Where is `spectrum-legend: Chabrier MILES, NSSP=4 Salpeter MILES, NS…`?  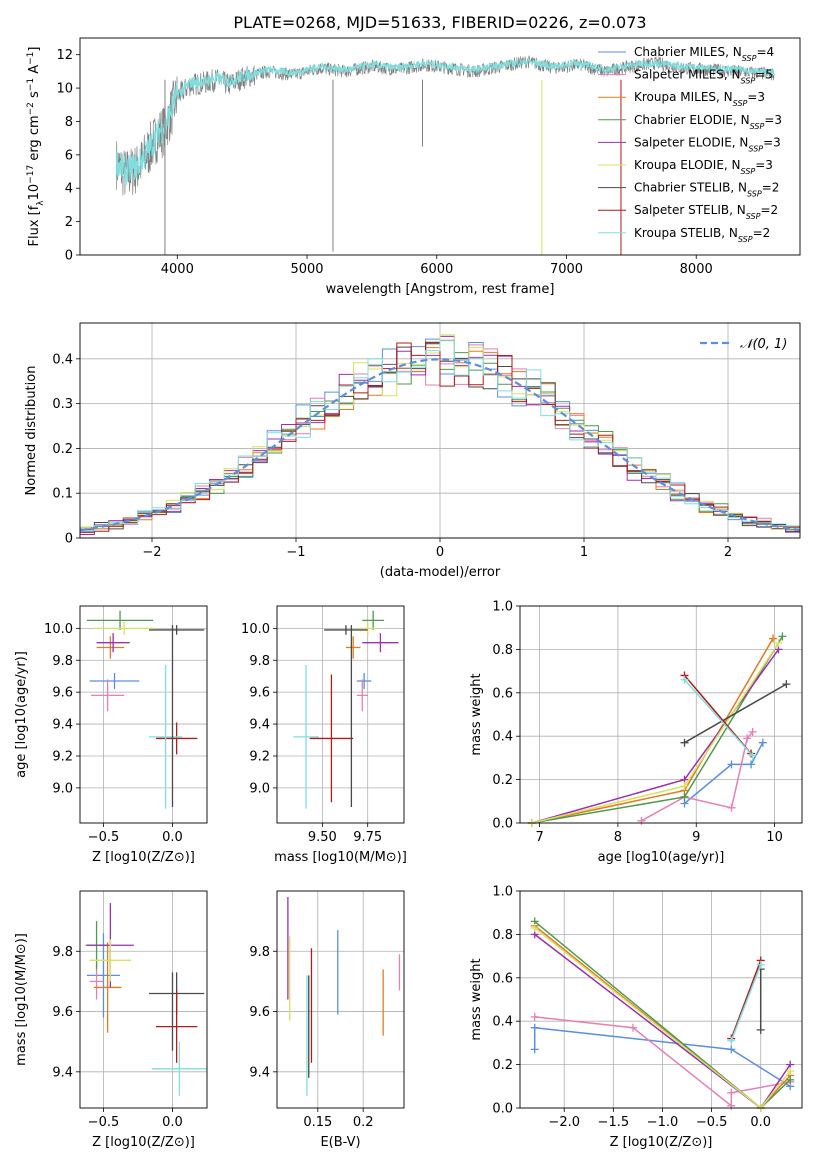
spectrum-legend: Chabrier MILES, NSSP=4 Salpeter MILES, NS… is located at coordinates (690, 144).